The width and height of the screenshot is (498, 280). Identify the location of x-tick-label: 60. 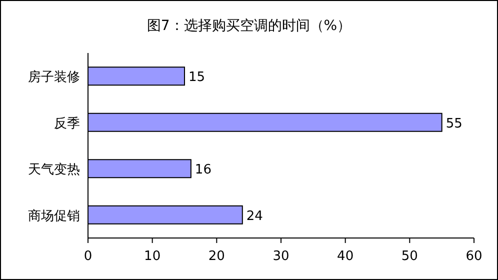
(474, 256).